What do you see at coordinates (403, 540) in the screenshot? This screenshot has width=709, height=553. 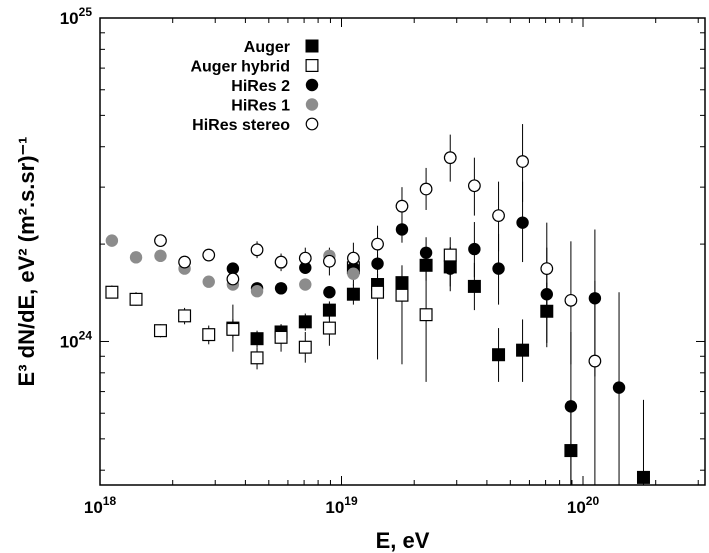 I see `x-axis-title: E, eV` at bounding box center [403, 540].